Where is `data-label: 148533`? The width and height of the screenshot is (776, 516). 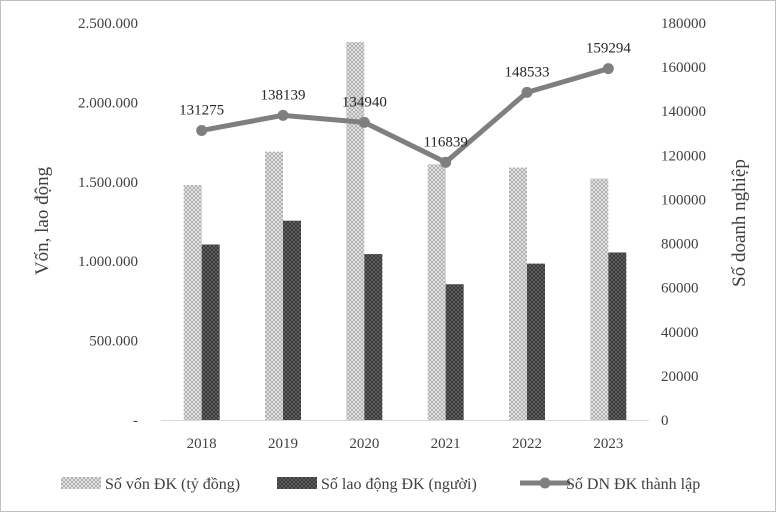 data-label: 148533 is located at coordinates (527, 72).